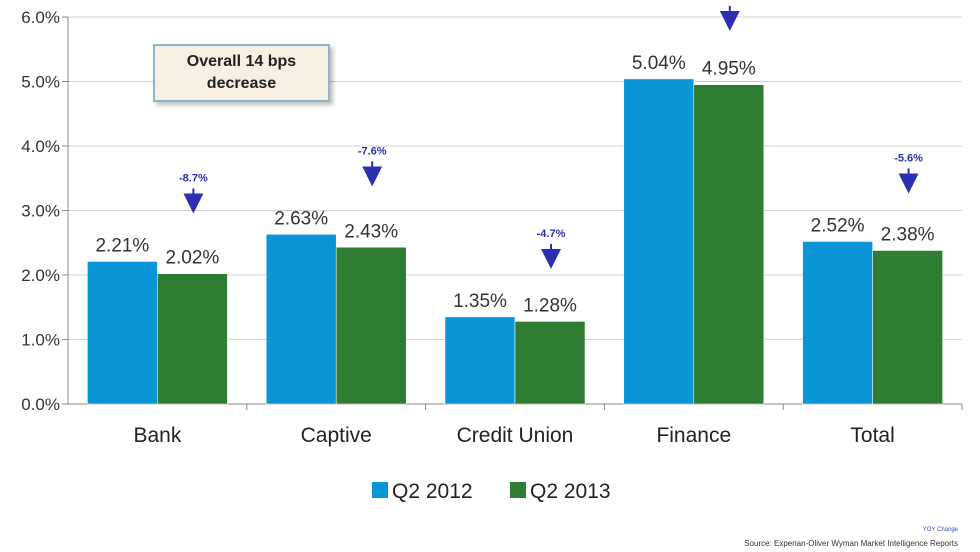 The image size is (980, 552). What do you see at coordinates (729, 69) in the screenshot?
I see `data-label: 4.95%` at bounding box center [729, 69].